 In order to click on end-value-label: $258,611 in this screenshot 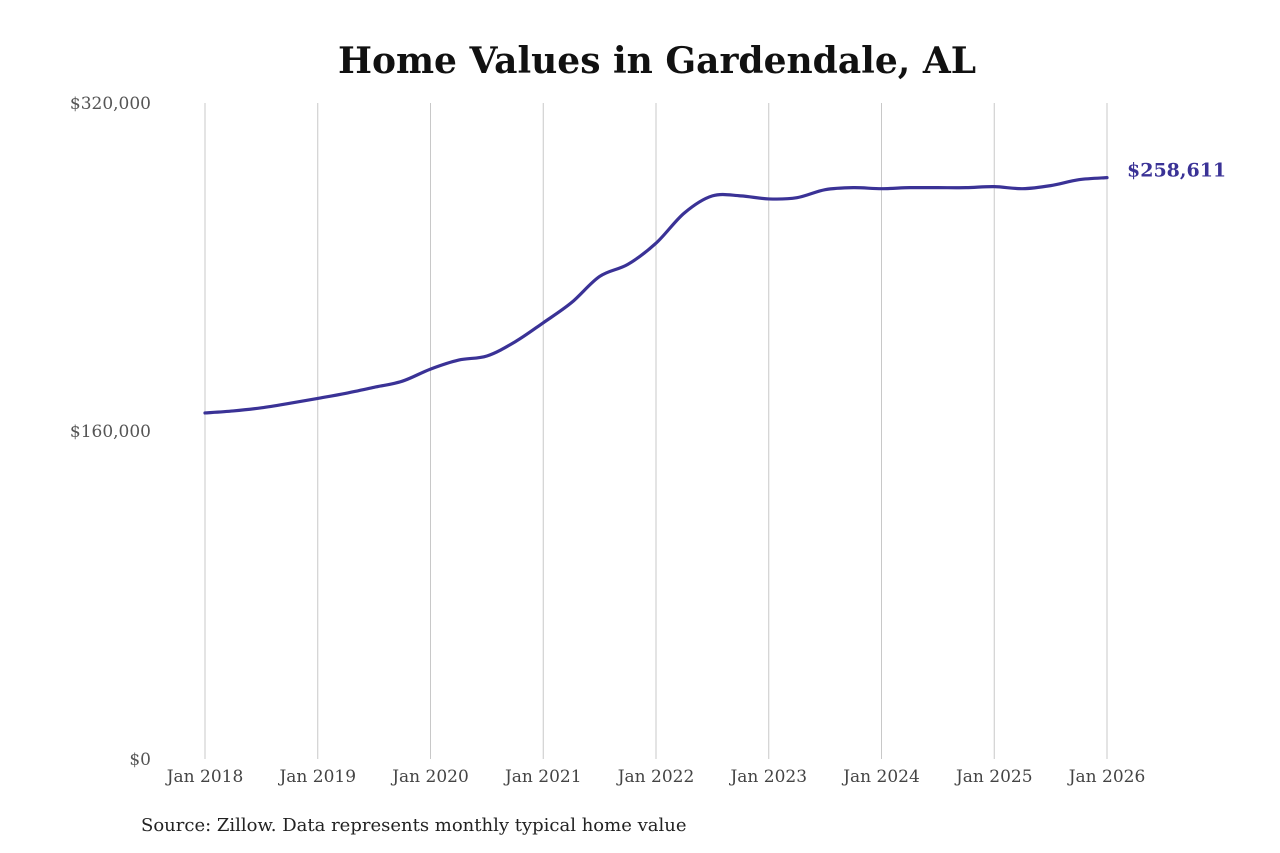, I will do `click(1176, 171)`.